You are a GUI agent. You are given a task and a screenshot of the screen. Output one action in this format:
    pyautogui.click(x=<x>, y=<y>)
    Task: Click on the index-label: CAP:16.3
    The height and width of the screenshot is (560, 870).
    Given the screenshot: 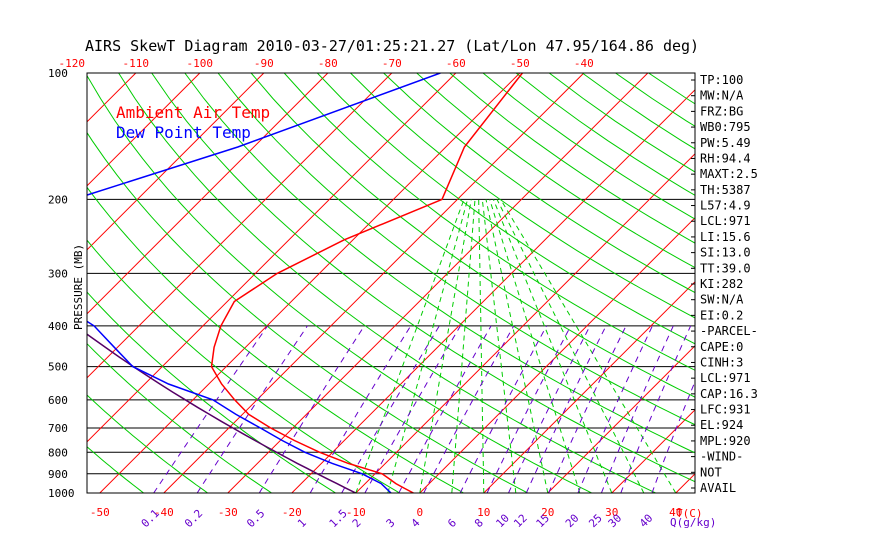 What is the action you would take?
    pyautogui.click(x=729, y=394)
    